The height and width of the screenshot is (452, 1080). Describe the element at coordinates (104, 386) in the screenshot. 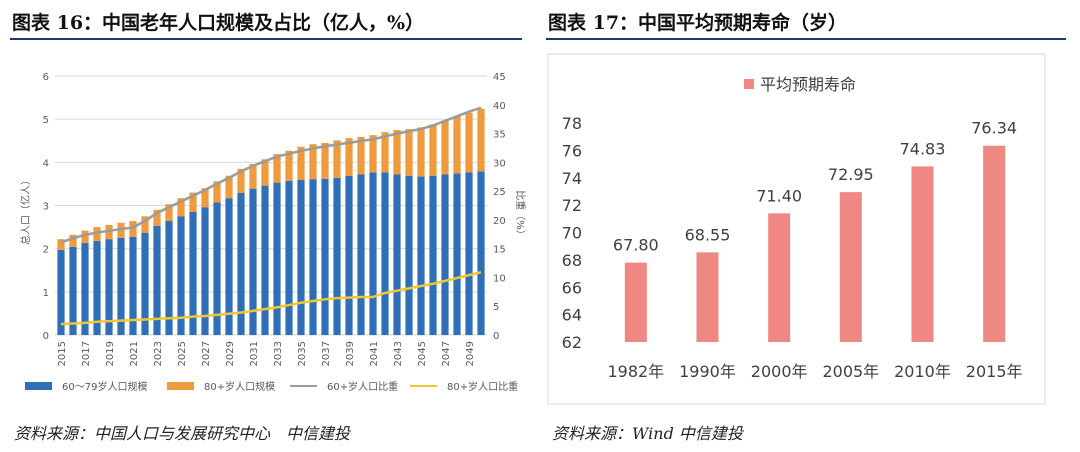

I see `legend-label: 60～79岁人口规模` at that location.